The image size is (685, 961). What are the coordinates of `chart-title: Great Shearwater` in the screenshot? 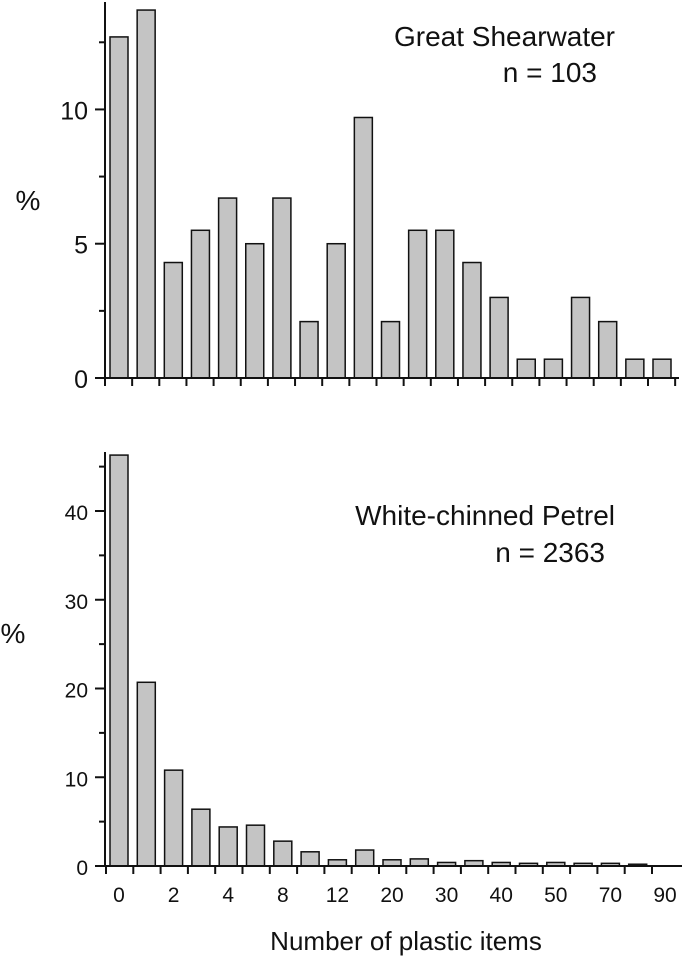 It's located at (504, 36).